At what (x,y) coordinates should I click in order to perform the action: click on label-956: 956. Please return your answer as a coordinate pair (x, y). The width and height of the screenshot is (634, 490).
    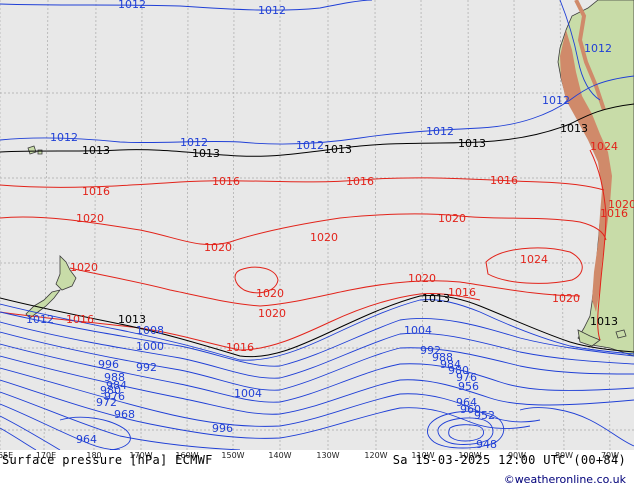
    Looking at the image, I should click on (468, 386).